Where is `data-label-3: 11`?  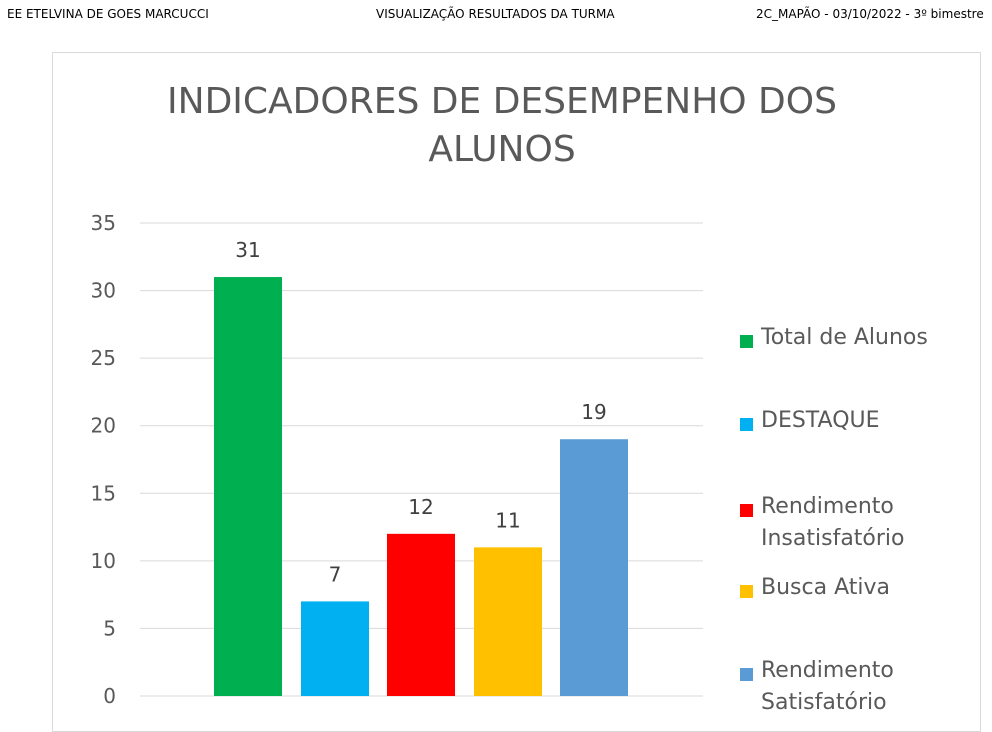
data-label-3: 11 is located at coordinates (507, 520).